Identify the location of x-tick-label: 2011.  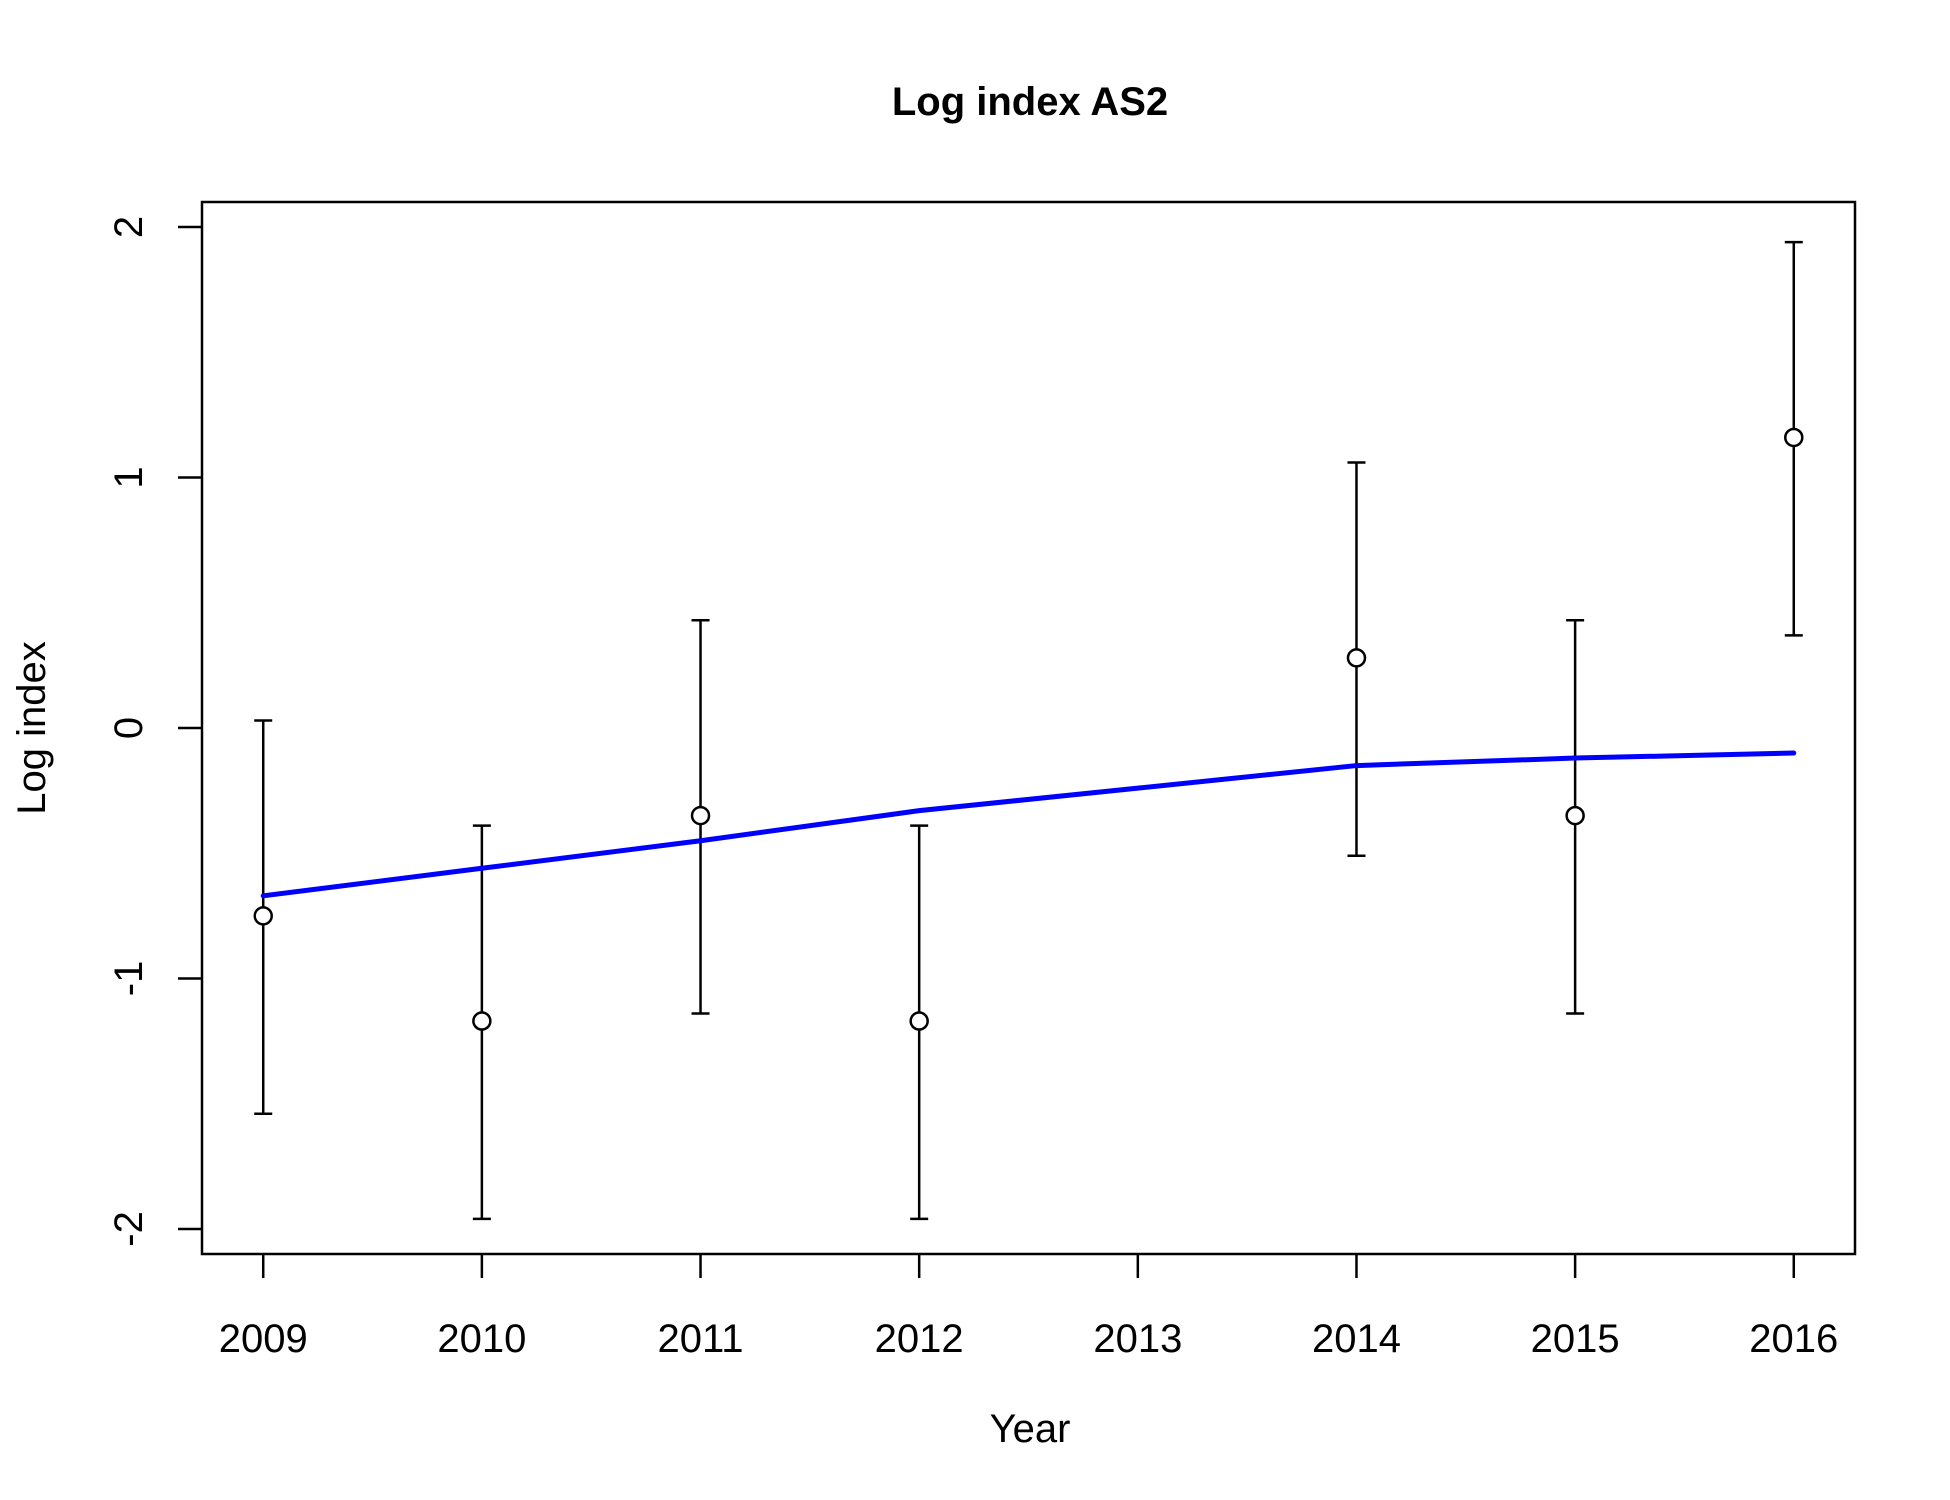
(701, 1339).